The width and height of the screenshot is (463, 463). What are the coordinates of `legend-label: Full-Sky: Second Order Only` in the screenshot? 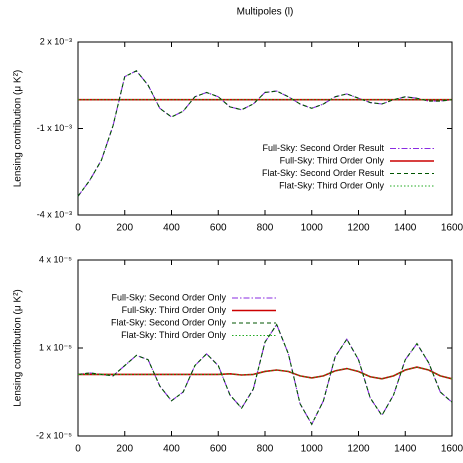 It's located at (168, 297).